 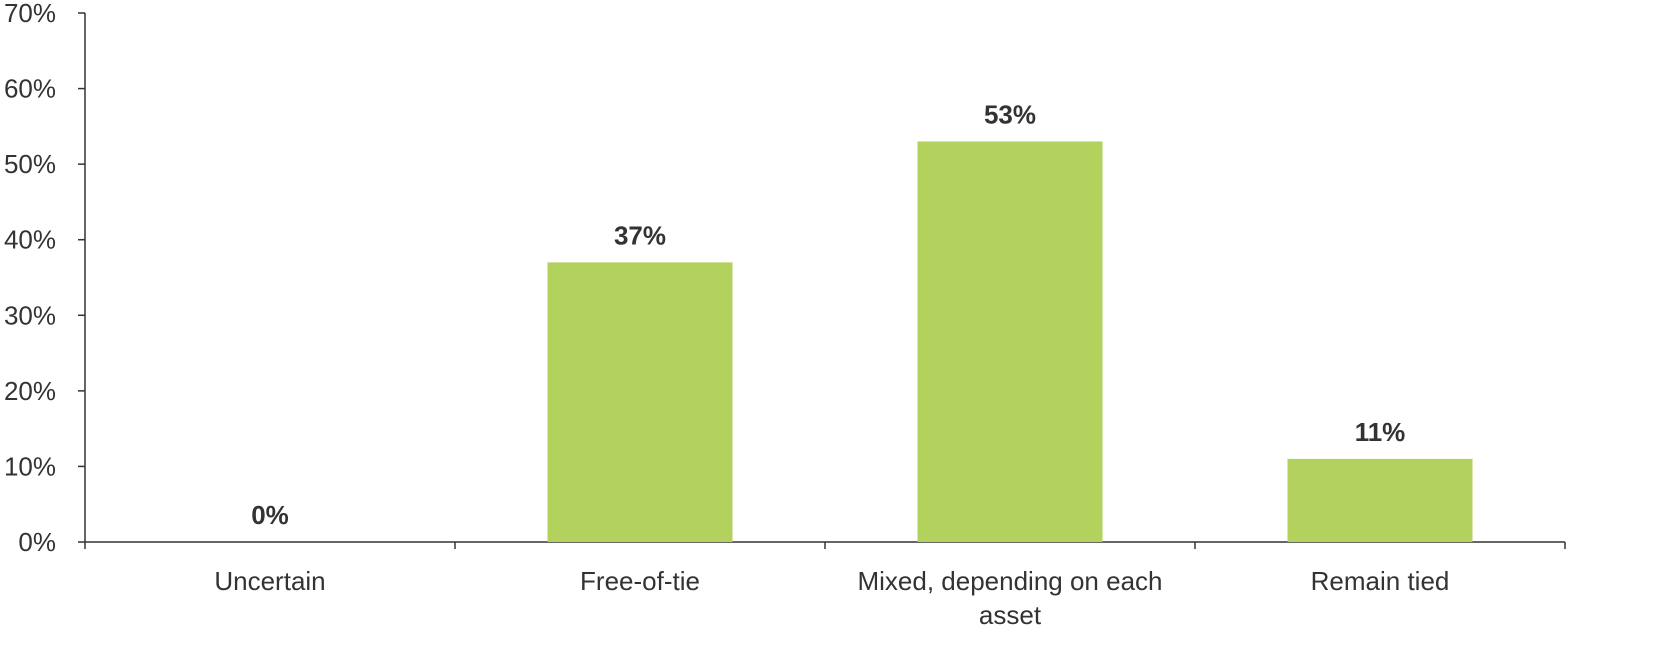 What do you see at coordinates (37, 542) in the screenshot?
I see `y-tick-label: 0%` at bounding box center [37, 542].